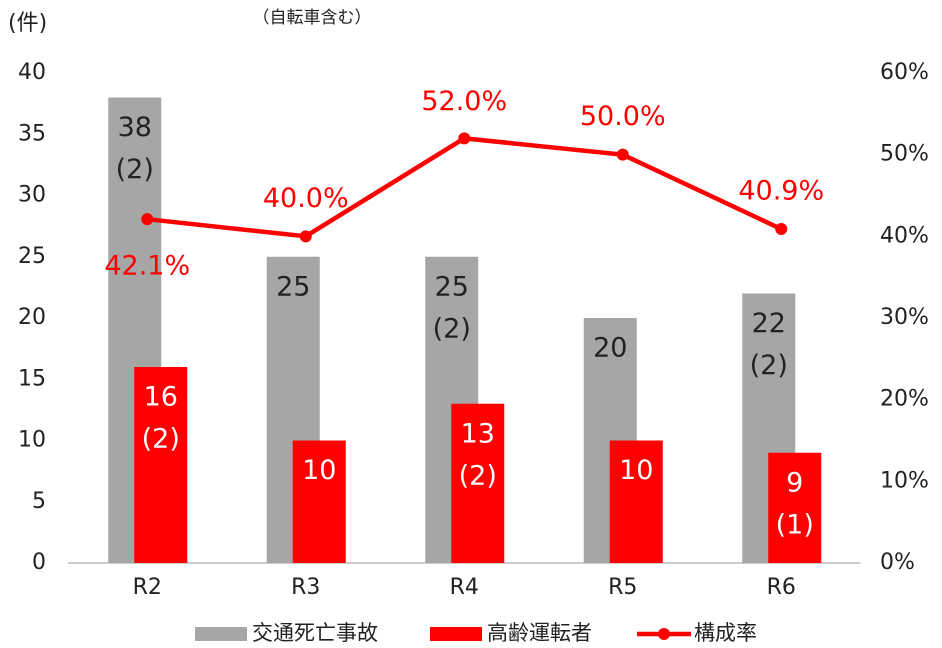  Describe the element at coordinates (610, 348) in the screenshot. I see `data-label: 20` at that location.